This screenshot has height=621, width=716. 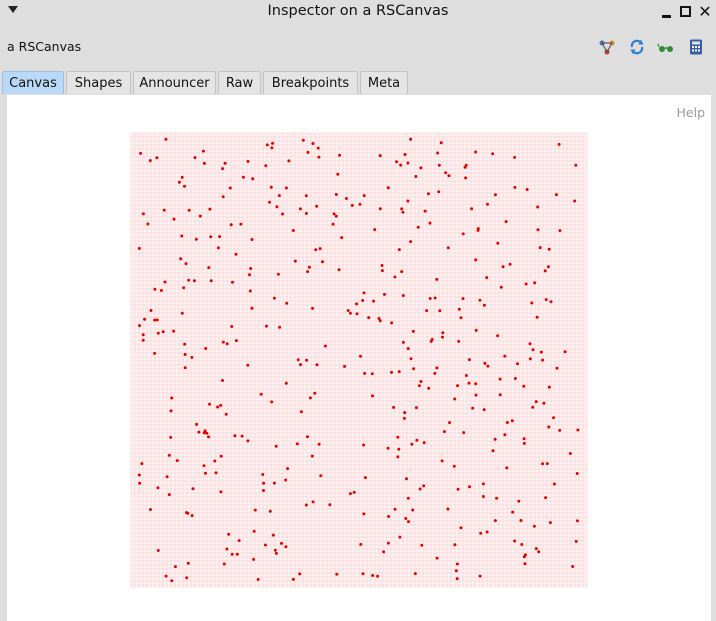 What do you see at coordinates (637, 47) in the screenshot?
I see `refresh-icon` at bounding box center [637, 47].